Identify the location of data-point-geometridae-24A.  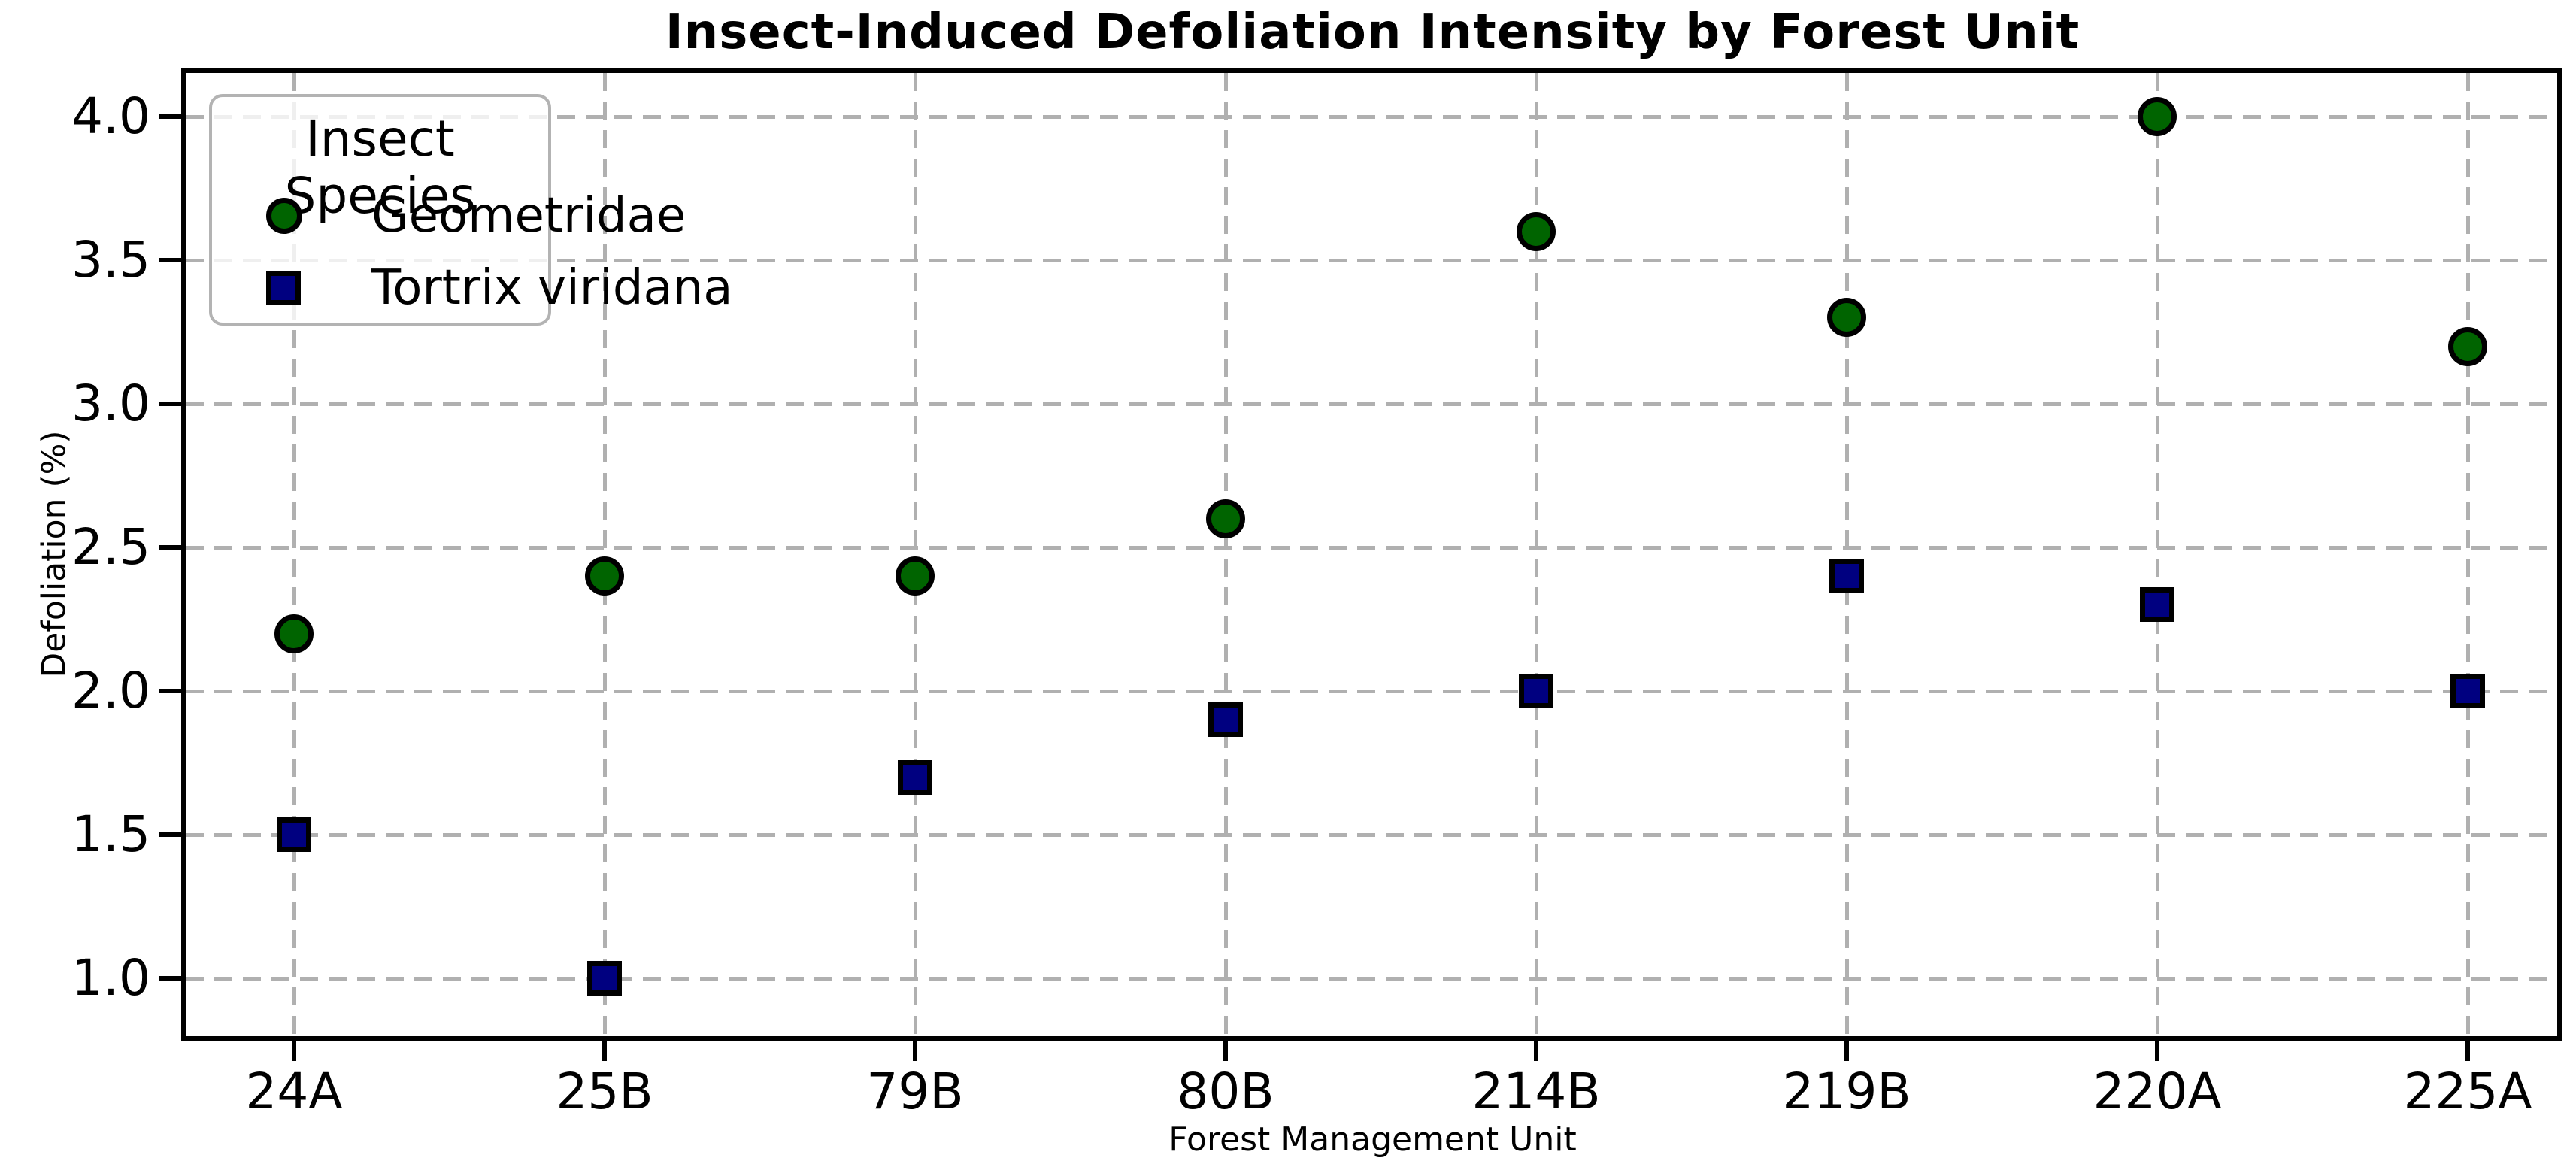
(294, 633).